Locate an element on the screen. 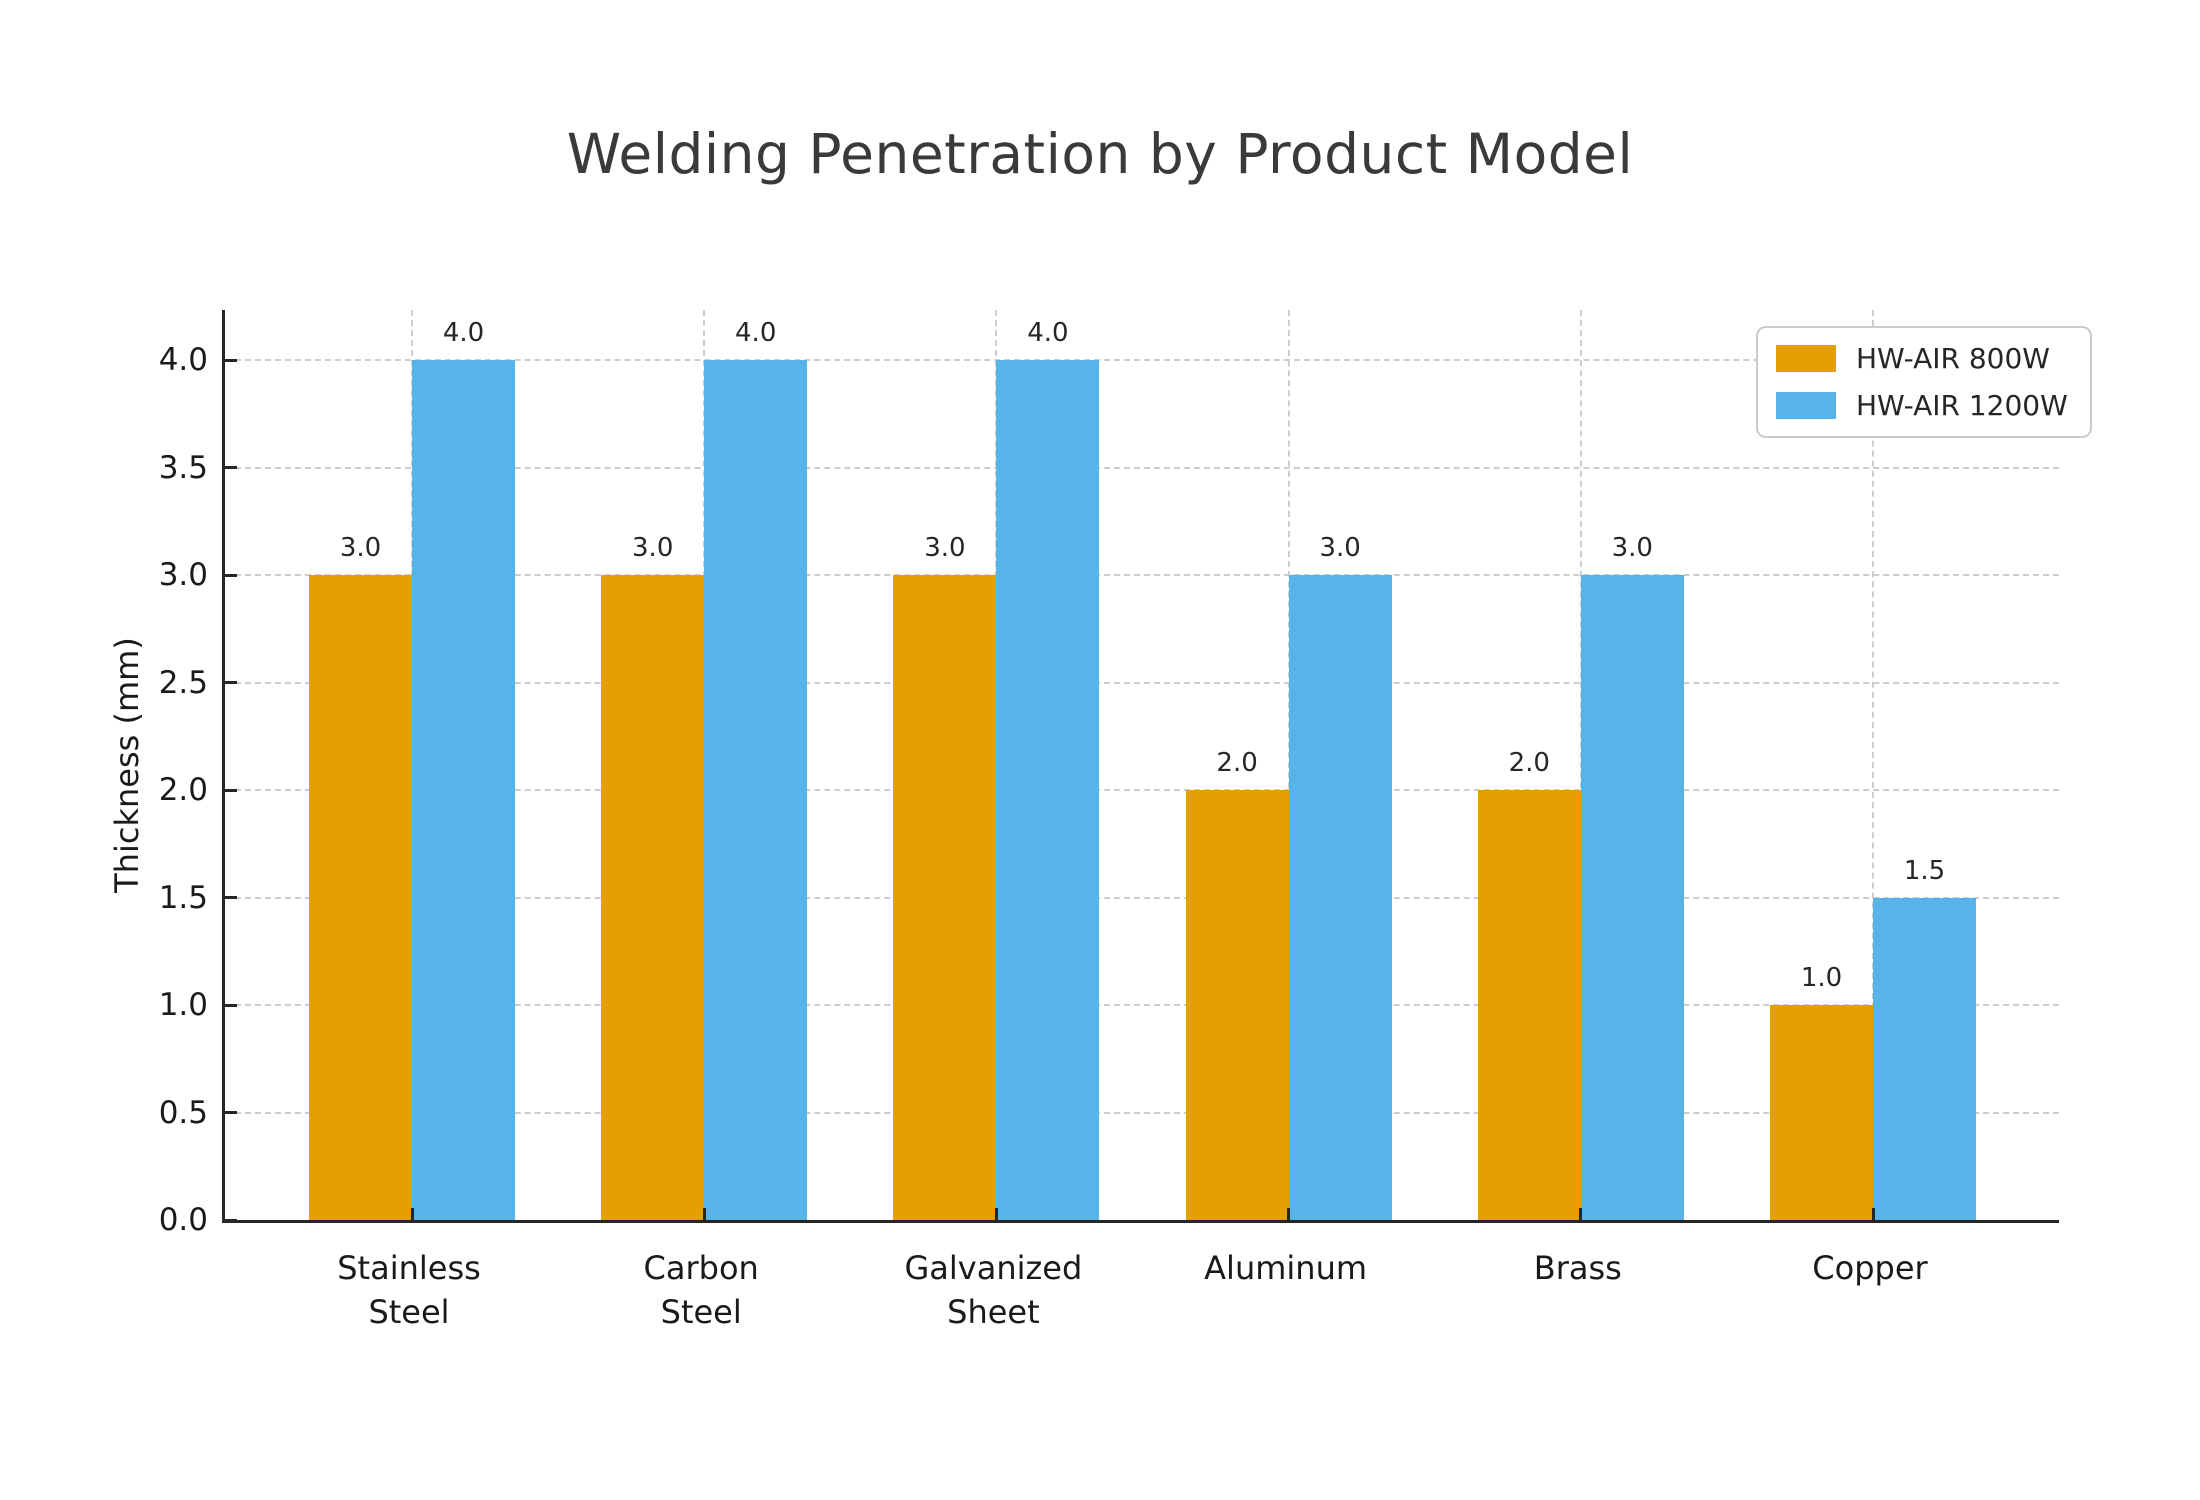 The width and height of the screenshot is (2200, 1500). legend-swatch-800w is located at coordinates (1806, 358).